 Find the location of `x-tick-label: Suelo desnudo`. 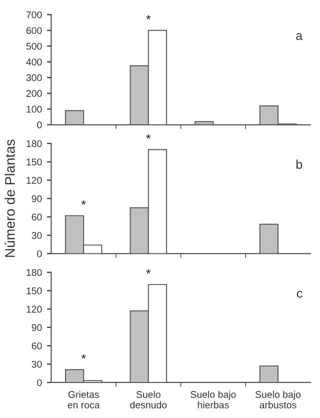

x-tick-label: Suelo desnudo is located at coordinates (148, 399).